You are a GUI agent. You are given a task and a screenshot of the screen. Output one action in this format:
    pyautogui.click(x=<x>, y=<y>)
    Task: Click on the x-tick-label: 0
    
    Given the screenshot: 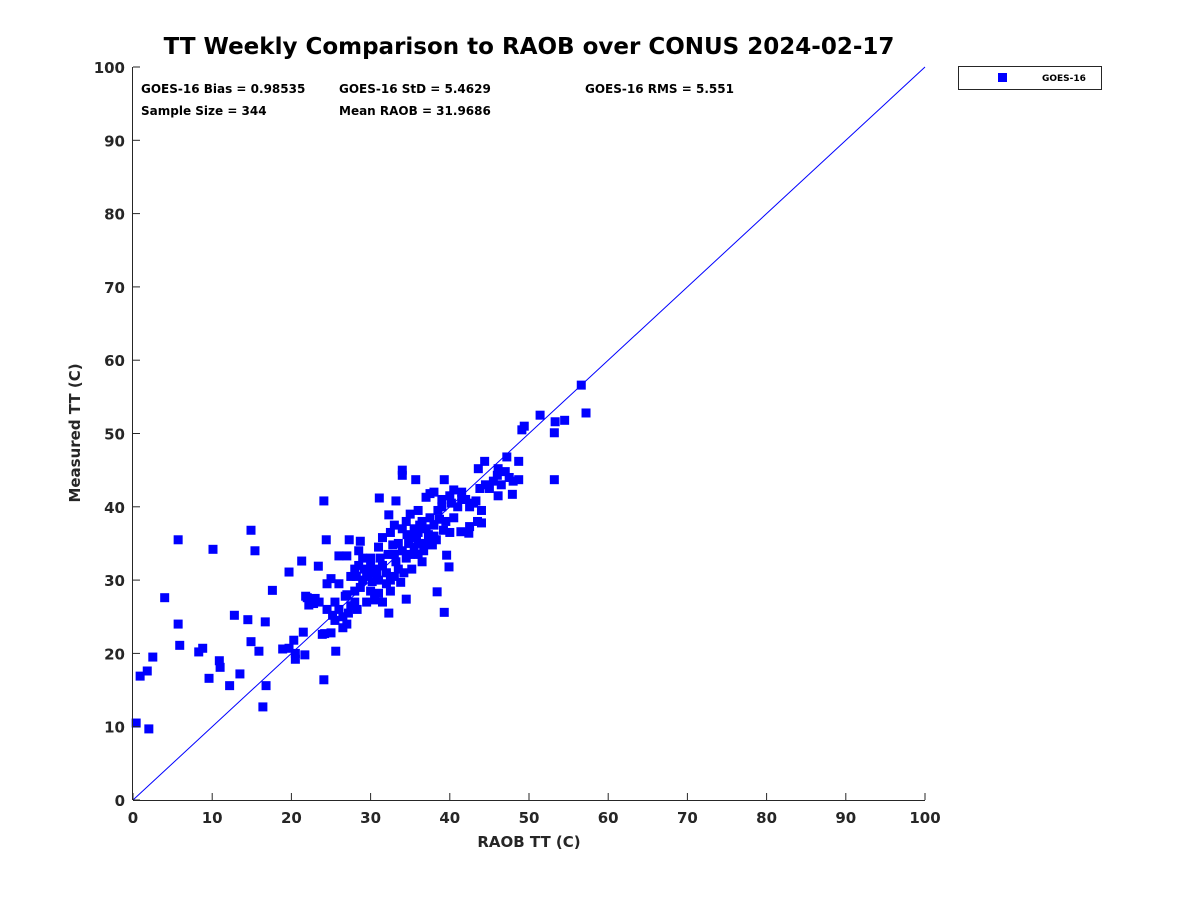 What is the action you would take?
    pyautogui.click(x=133, y=818)
    